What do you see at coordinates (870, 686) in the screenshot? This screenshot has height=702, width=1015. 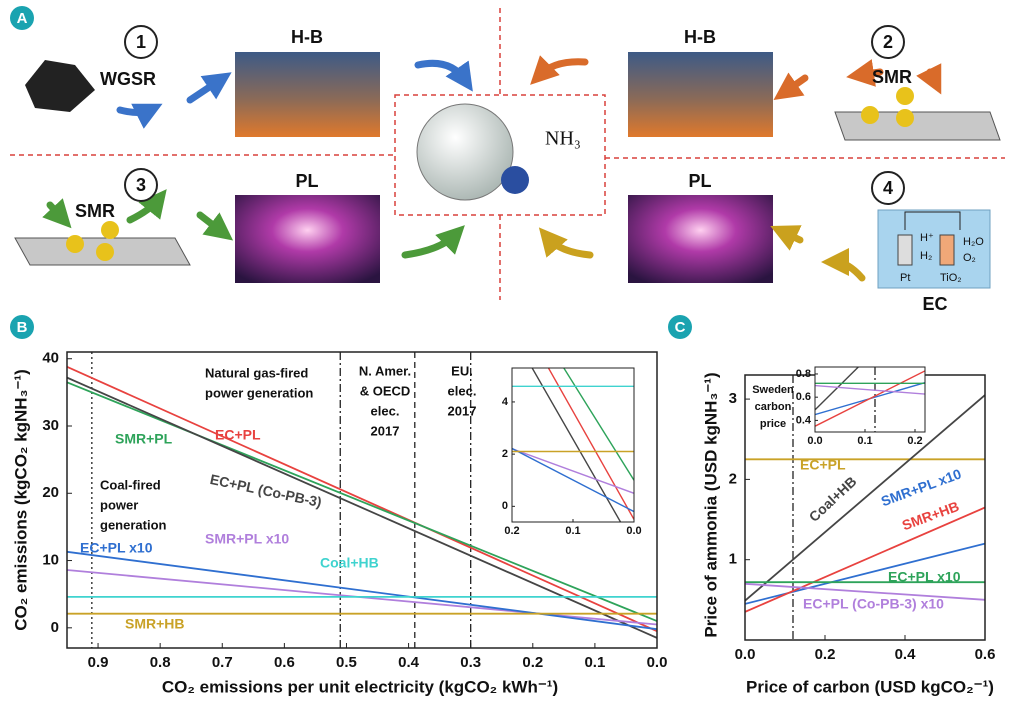 I see `x-axis-label: Price of carbon (USD kgCO₂⁻¹)` at bounding box center [870, 686].